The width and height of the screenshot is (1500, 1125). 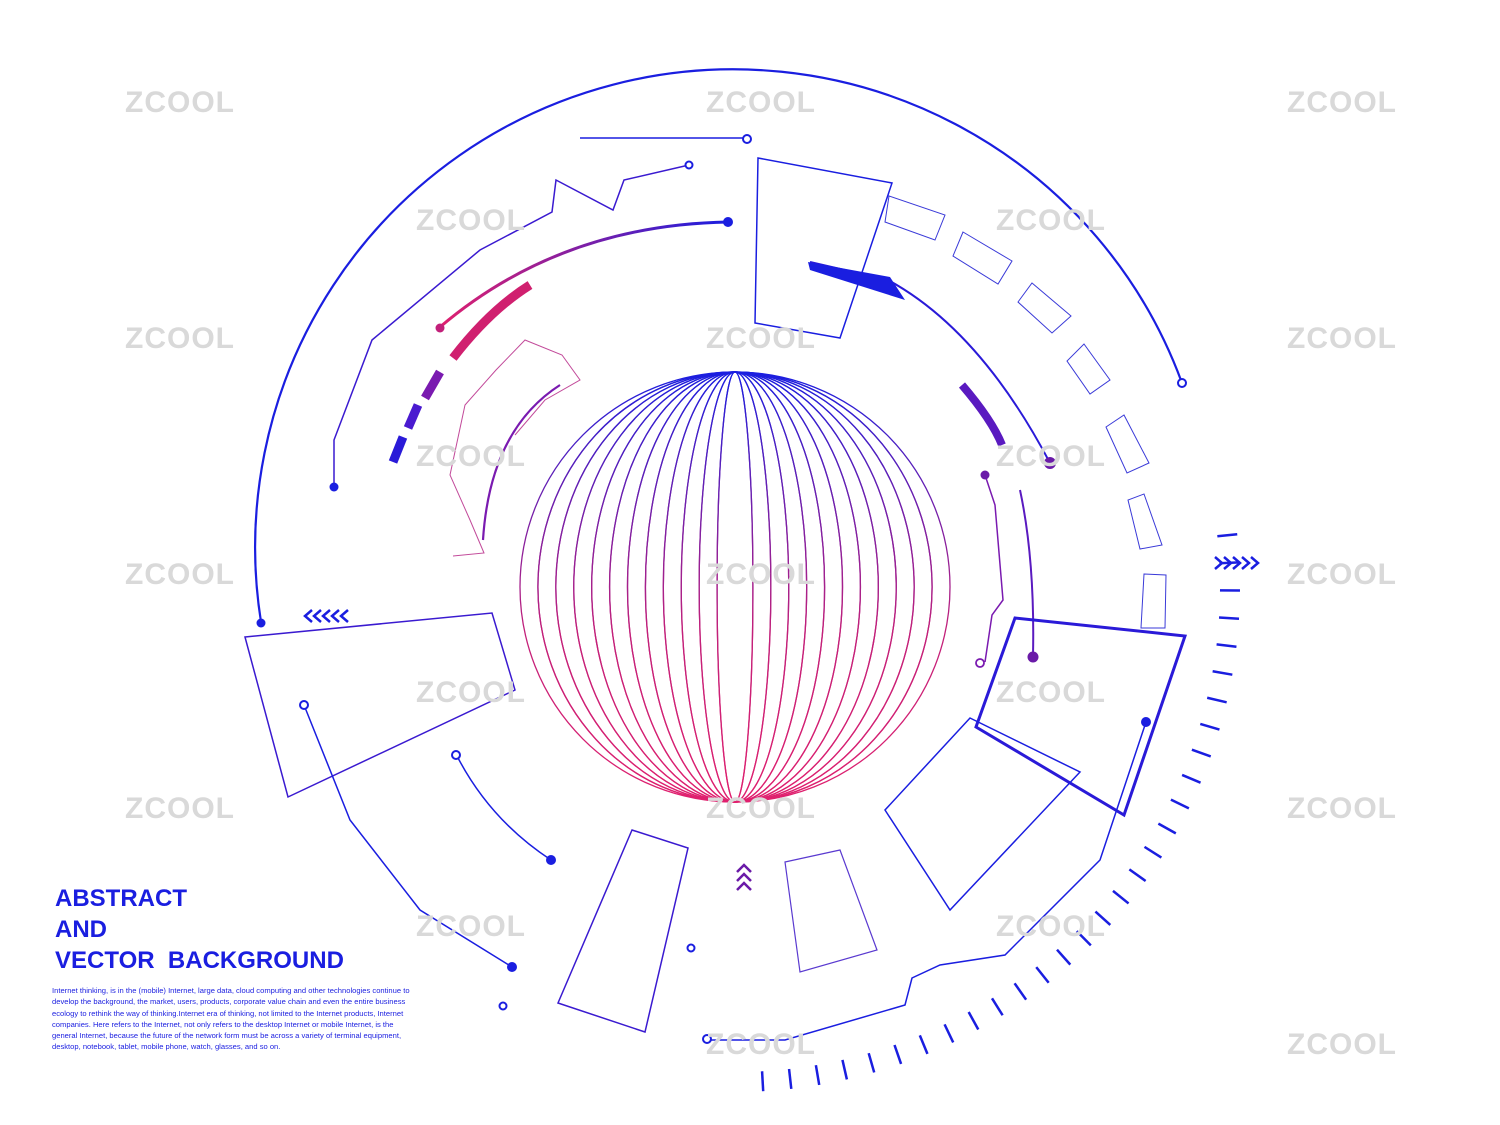 What do you see at coordinates (744, 877) in the screenshot?
I see `chevron-up-icon` at bounding box center [744, 877].